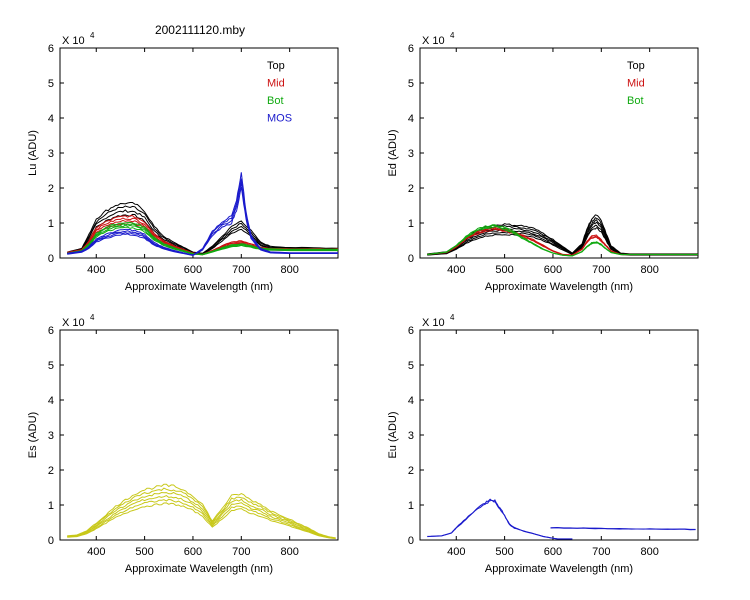 Image resolution: width=750 pixels, height=600 pixels. Describe the element at coordinates (393, 152) in the screenshot. I see `y-axis-label: Ed (ADU)` at that location.